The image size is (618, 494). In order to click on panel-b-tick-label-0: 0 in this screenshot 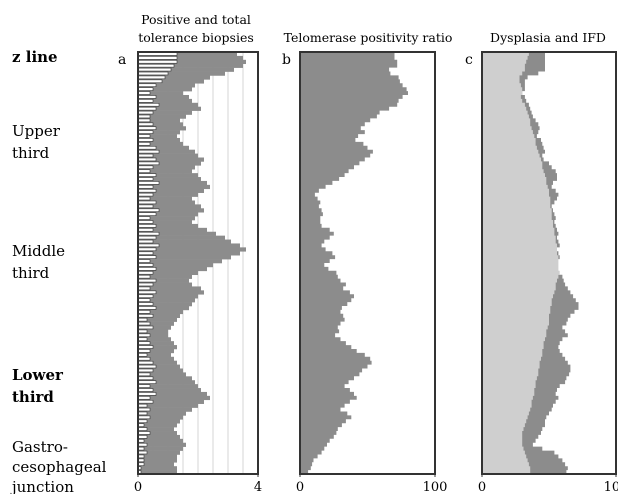, I will do `click(300, 487)`.